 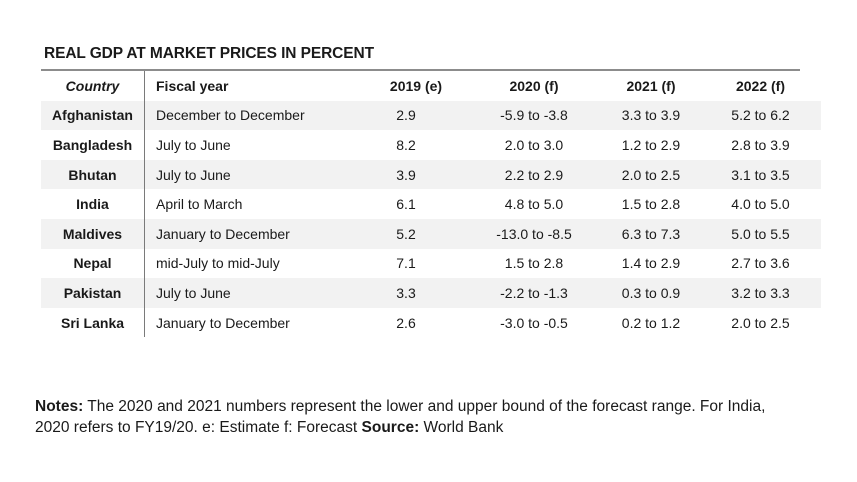 What do you see at coordinates (406, 233) in the screenshot?
I see `cell-2019: 5.2` at bounding box center [406, 233].